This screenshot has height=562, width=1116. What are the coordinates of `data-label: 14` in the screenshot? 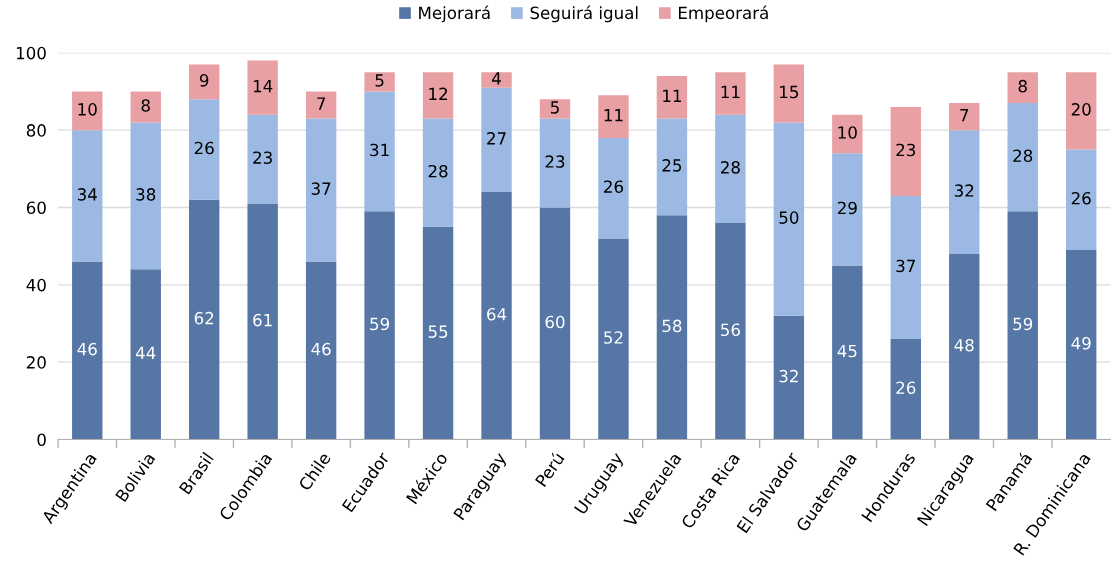 It's located at (263, 86).